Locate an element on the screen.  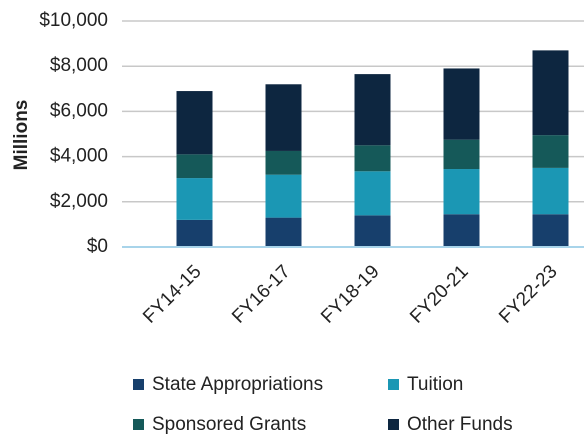
y-tick-label: $6,000 is located at coordinates (79, 110).